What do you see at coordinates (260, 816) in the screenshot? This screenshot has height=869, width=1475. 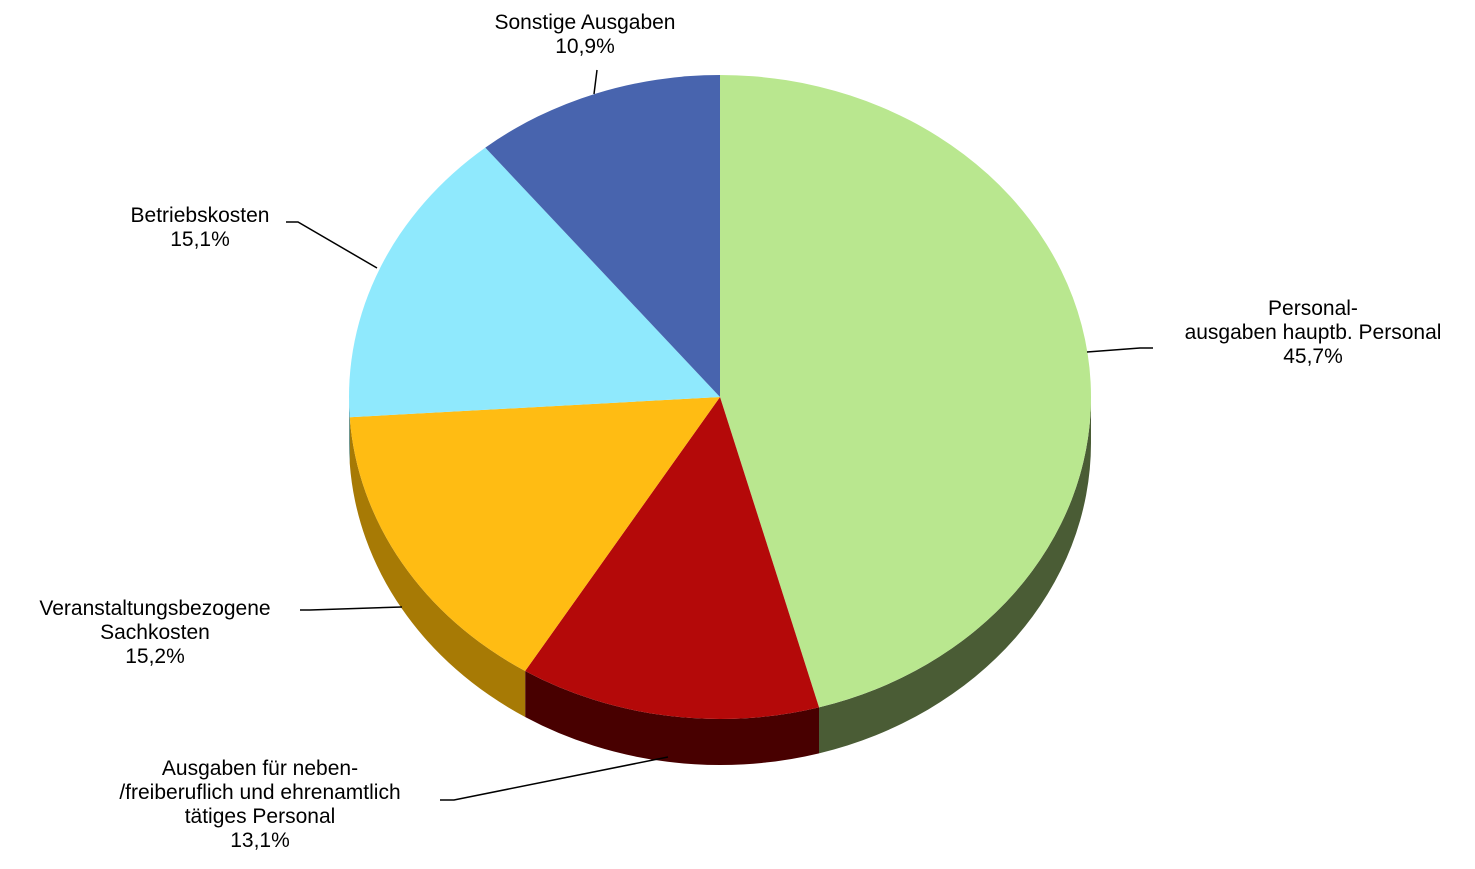 I see `slice-name-line: tätiges Personal` at bounding box center [260, 816].